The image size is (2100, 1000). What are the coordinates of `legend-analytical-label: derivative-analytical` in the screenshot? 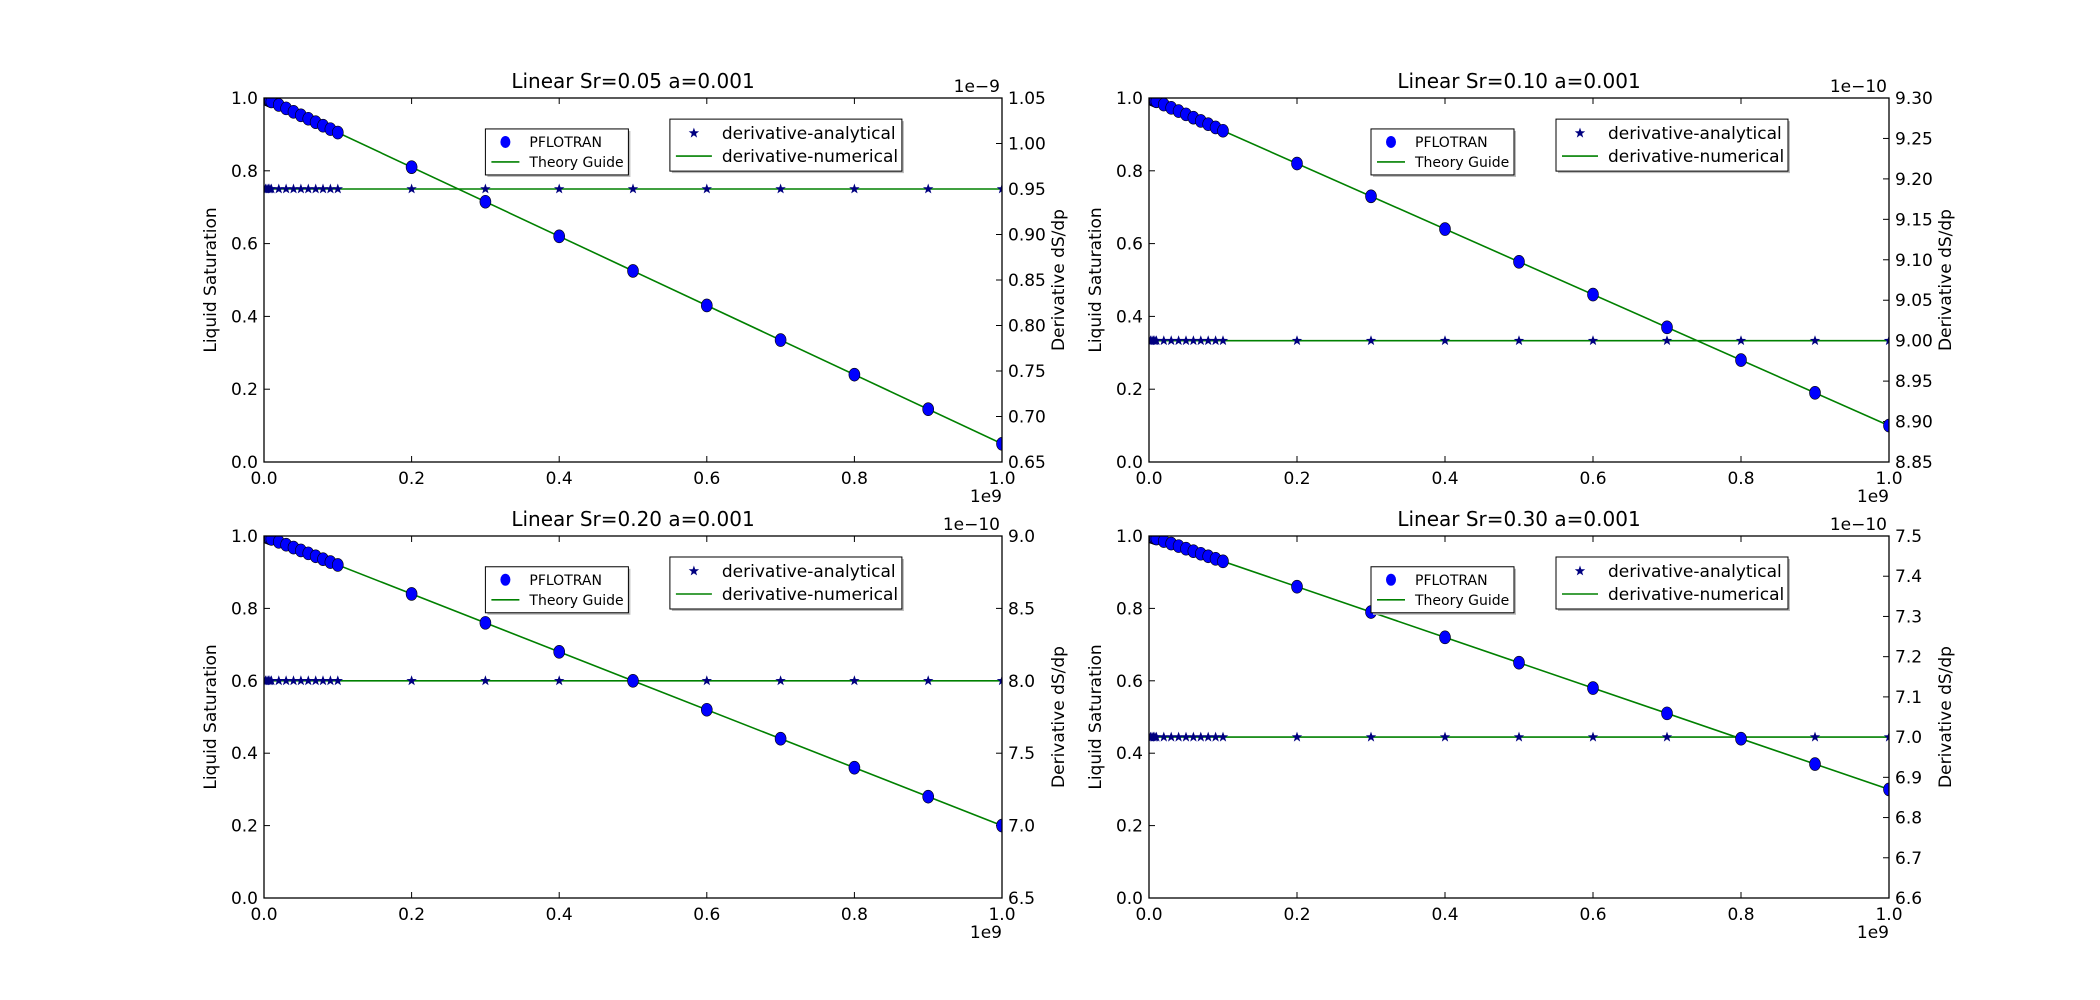 It's located at (809, 572).